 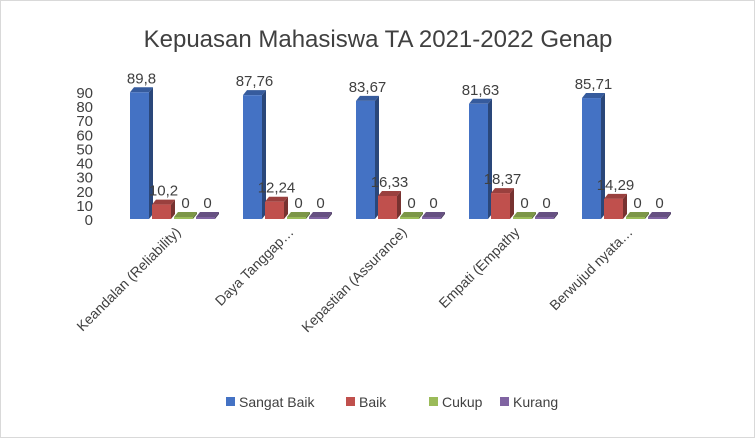 What do you see at coordinates (84, 121) in the screenshot?
I see `y-tick-label: 70` at bounding box center [84, 121].